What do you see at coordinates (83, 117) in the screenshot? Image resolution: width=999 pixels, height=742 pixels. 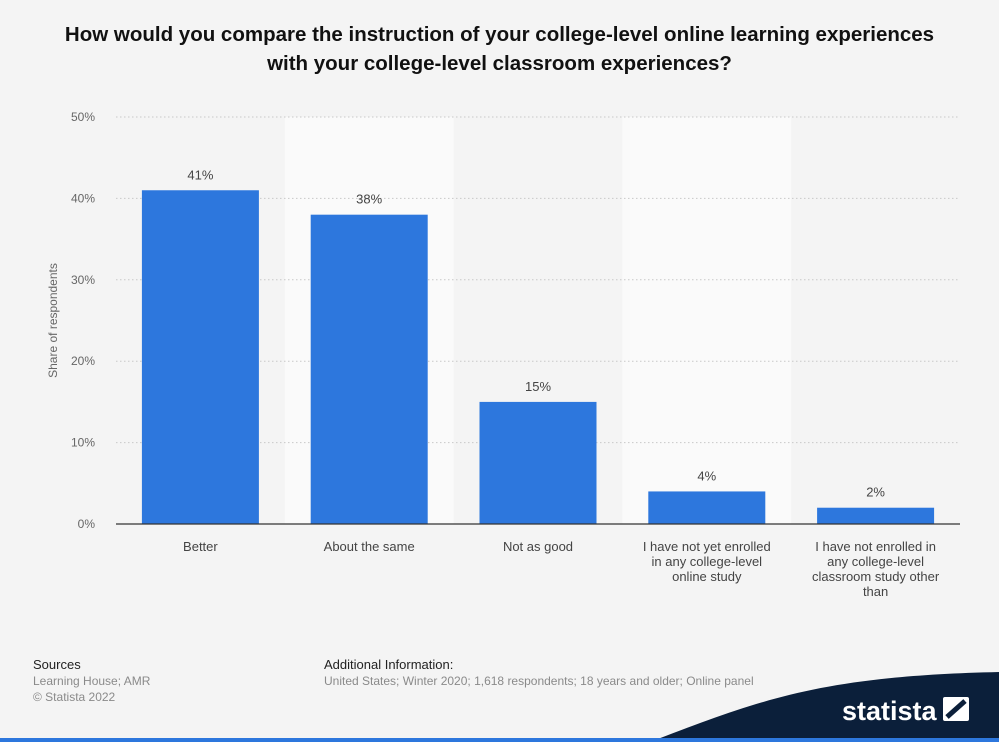 I see `y-tick-label: 50%` at bounding box center [83, 117].